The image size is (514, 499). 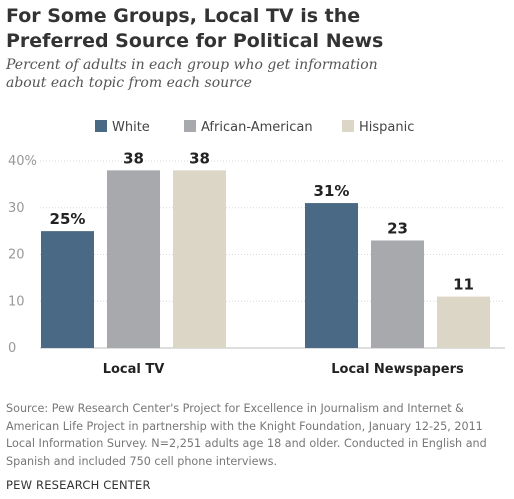 I want to click on y-tick-label: 40%, so click(x=22, y=161).